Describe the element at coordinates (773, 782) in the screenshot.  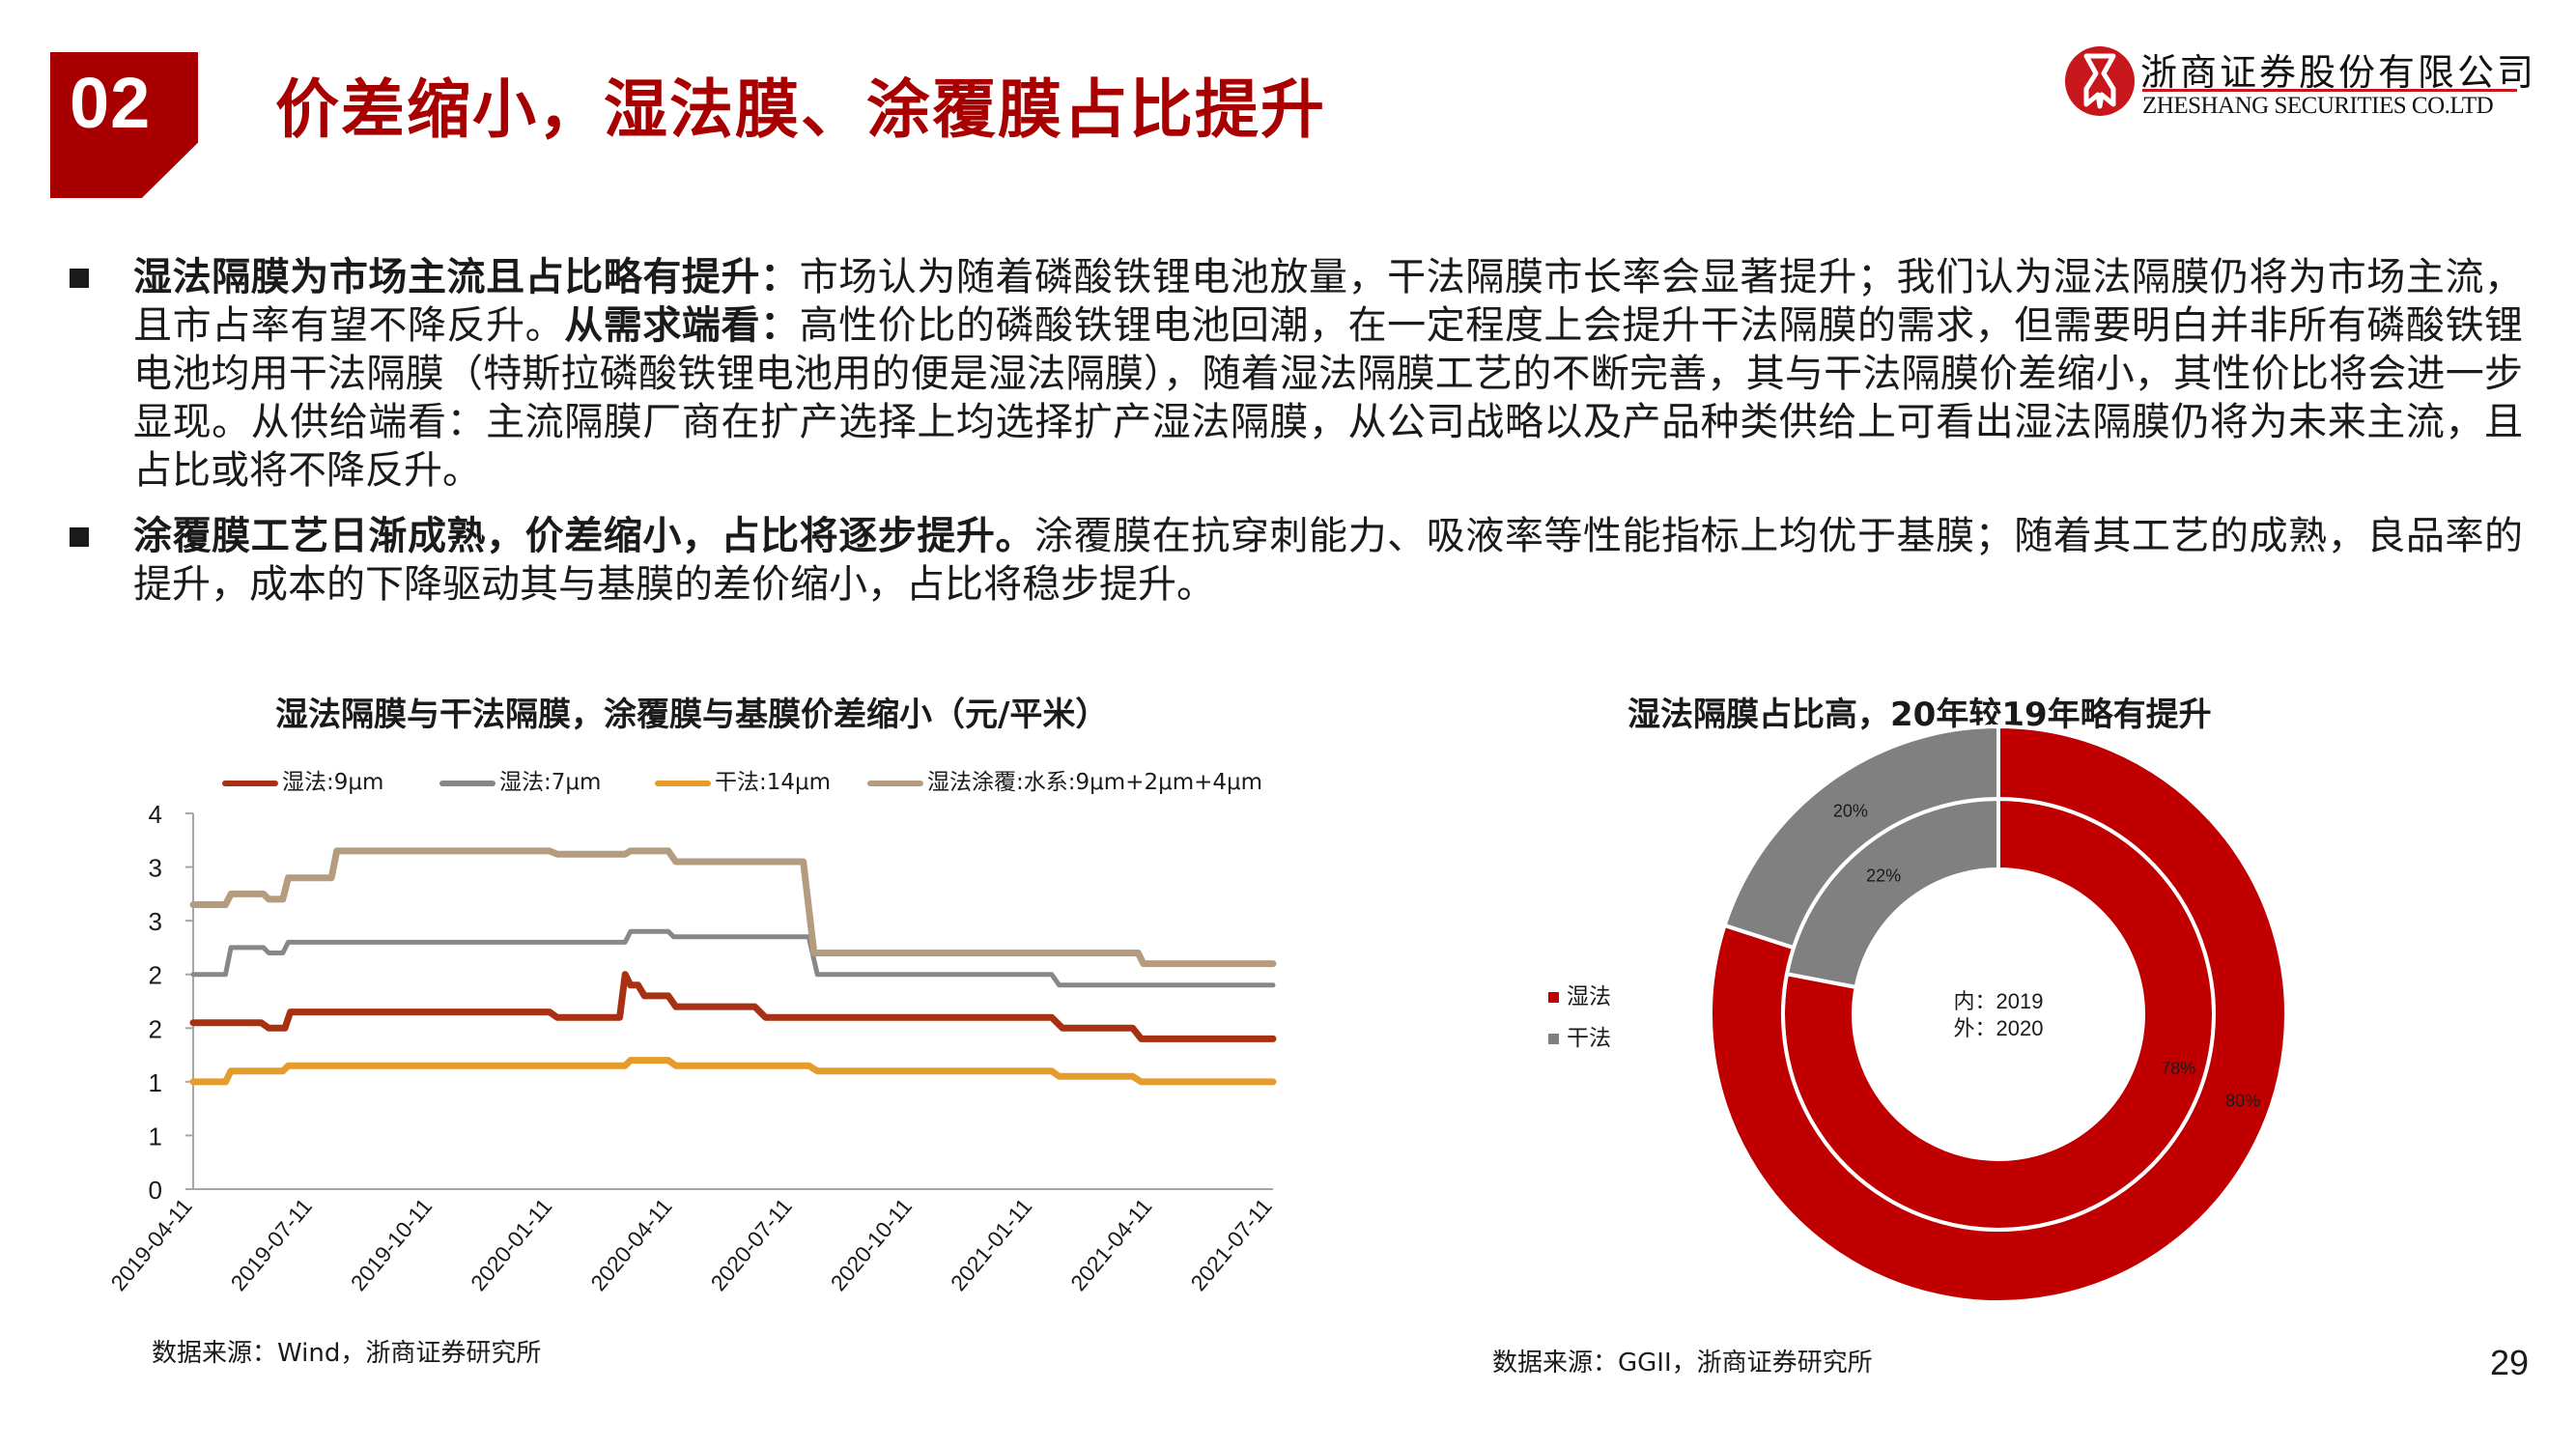
I see `legend-label: 干法:14μm` at that location.